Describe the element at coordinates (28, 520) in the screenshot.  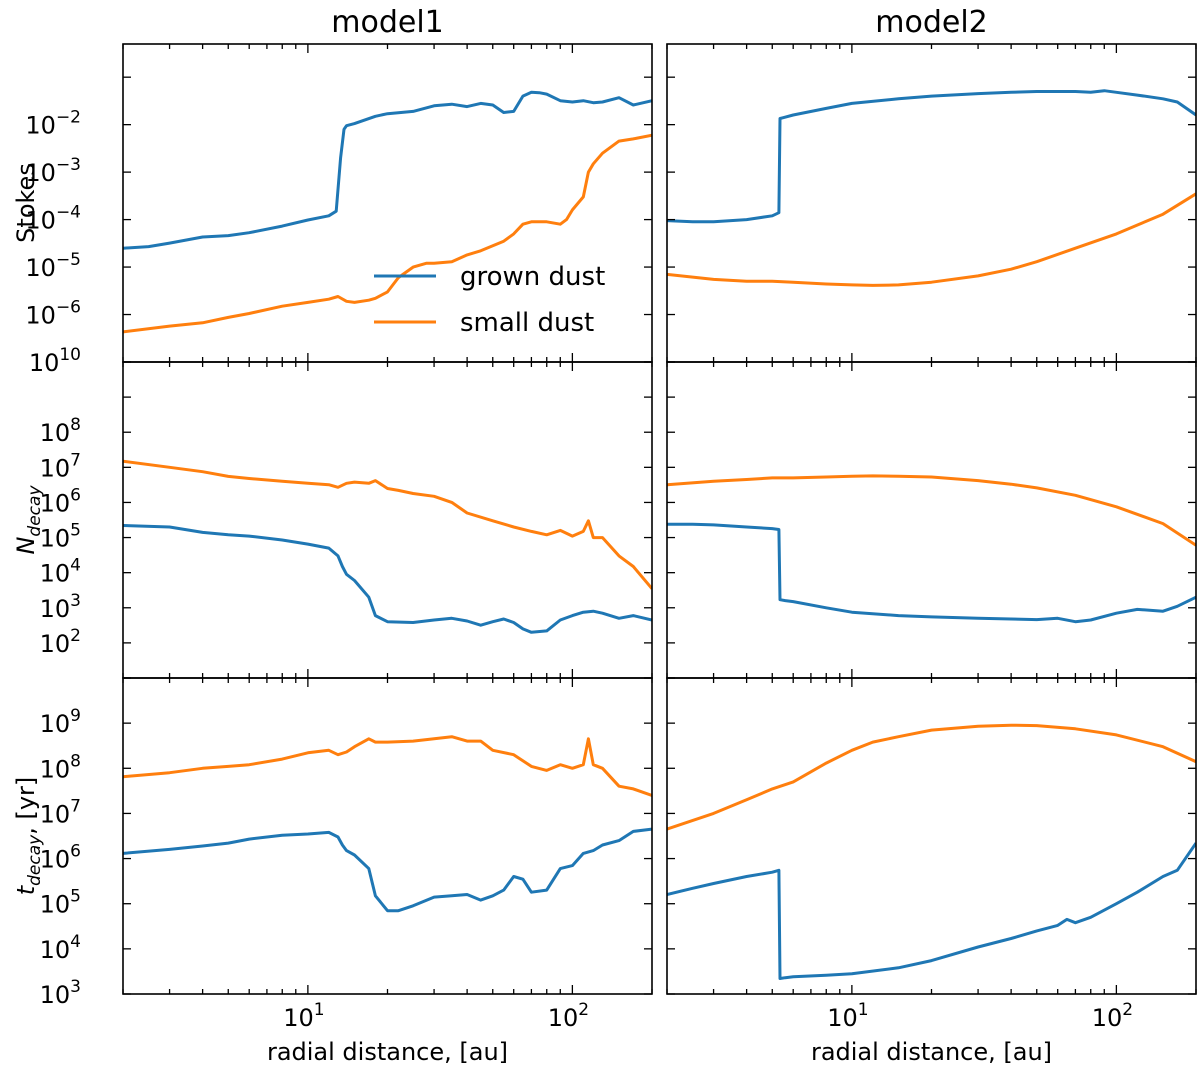
I see `y-axis-label: Ndecay` at that location.